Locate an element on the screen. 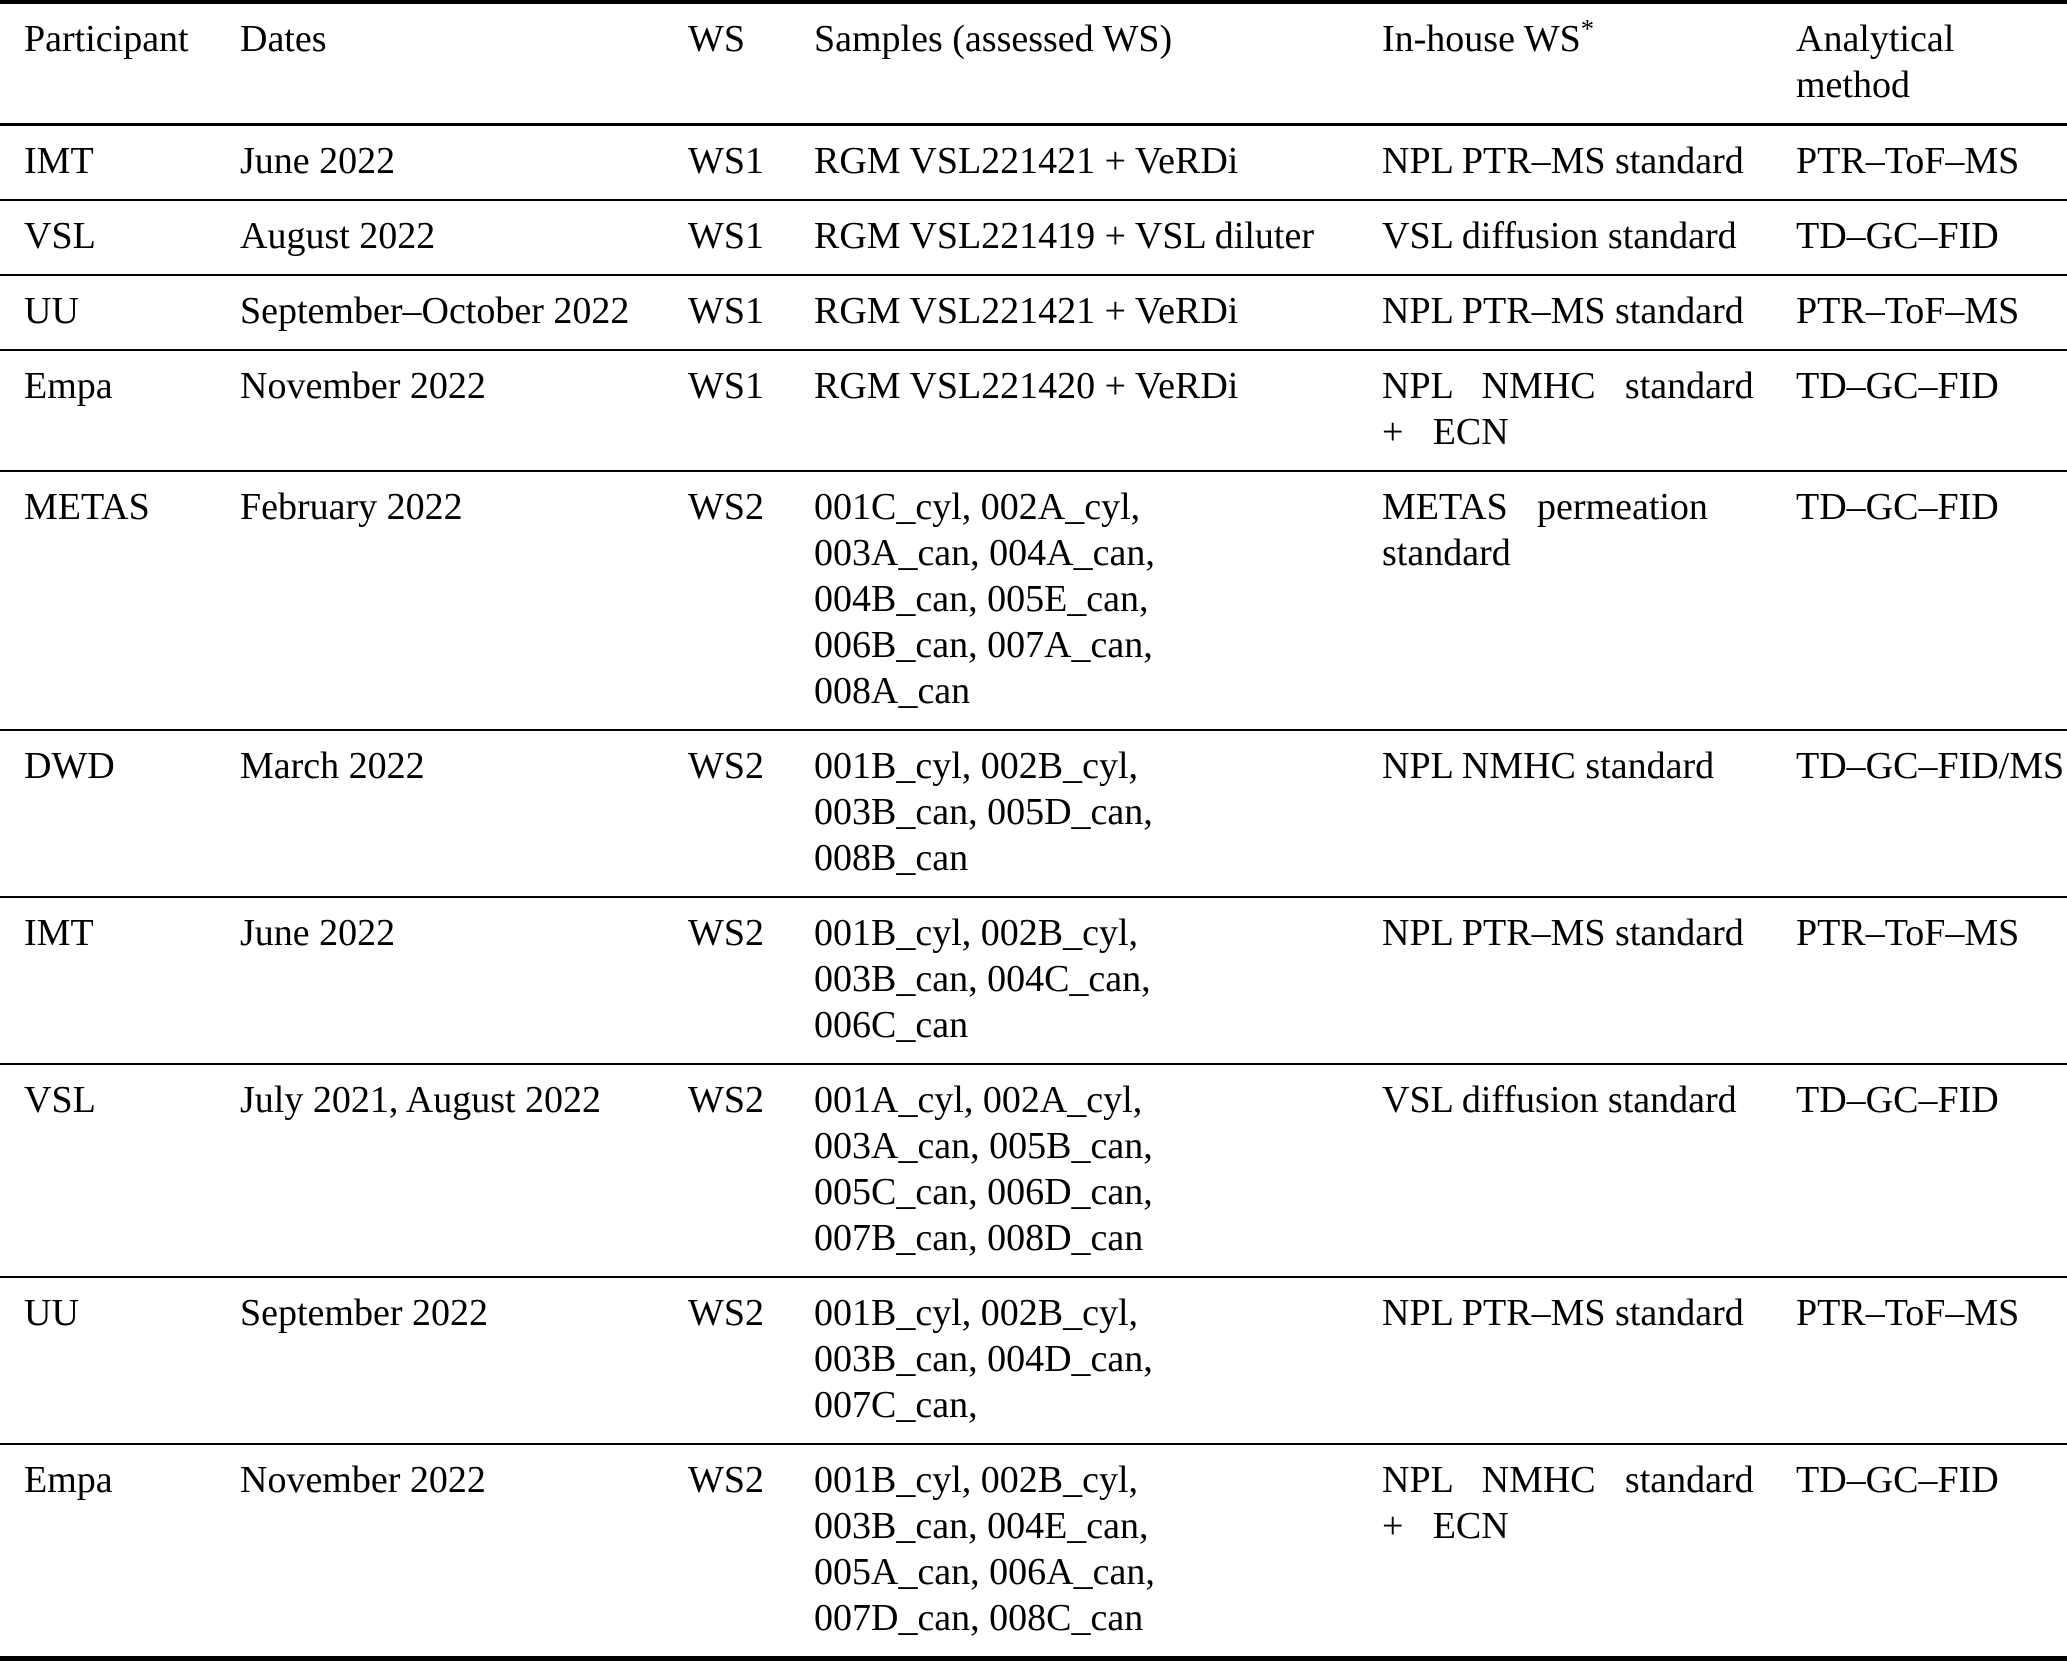 The height and width of the screenshot is (1661, 2067). cell-inhouse: NPL NMHC standard is located at coordinates (1548, 766).